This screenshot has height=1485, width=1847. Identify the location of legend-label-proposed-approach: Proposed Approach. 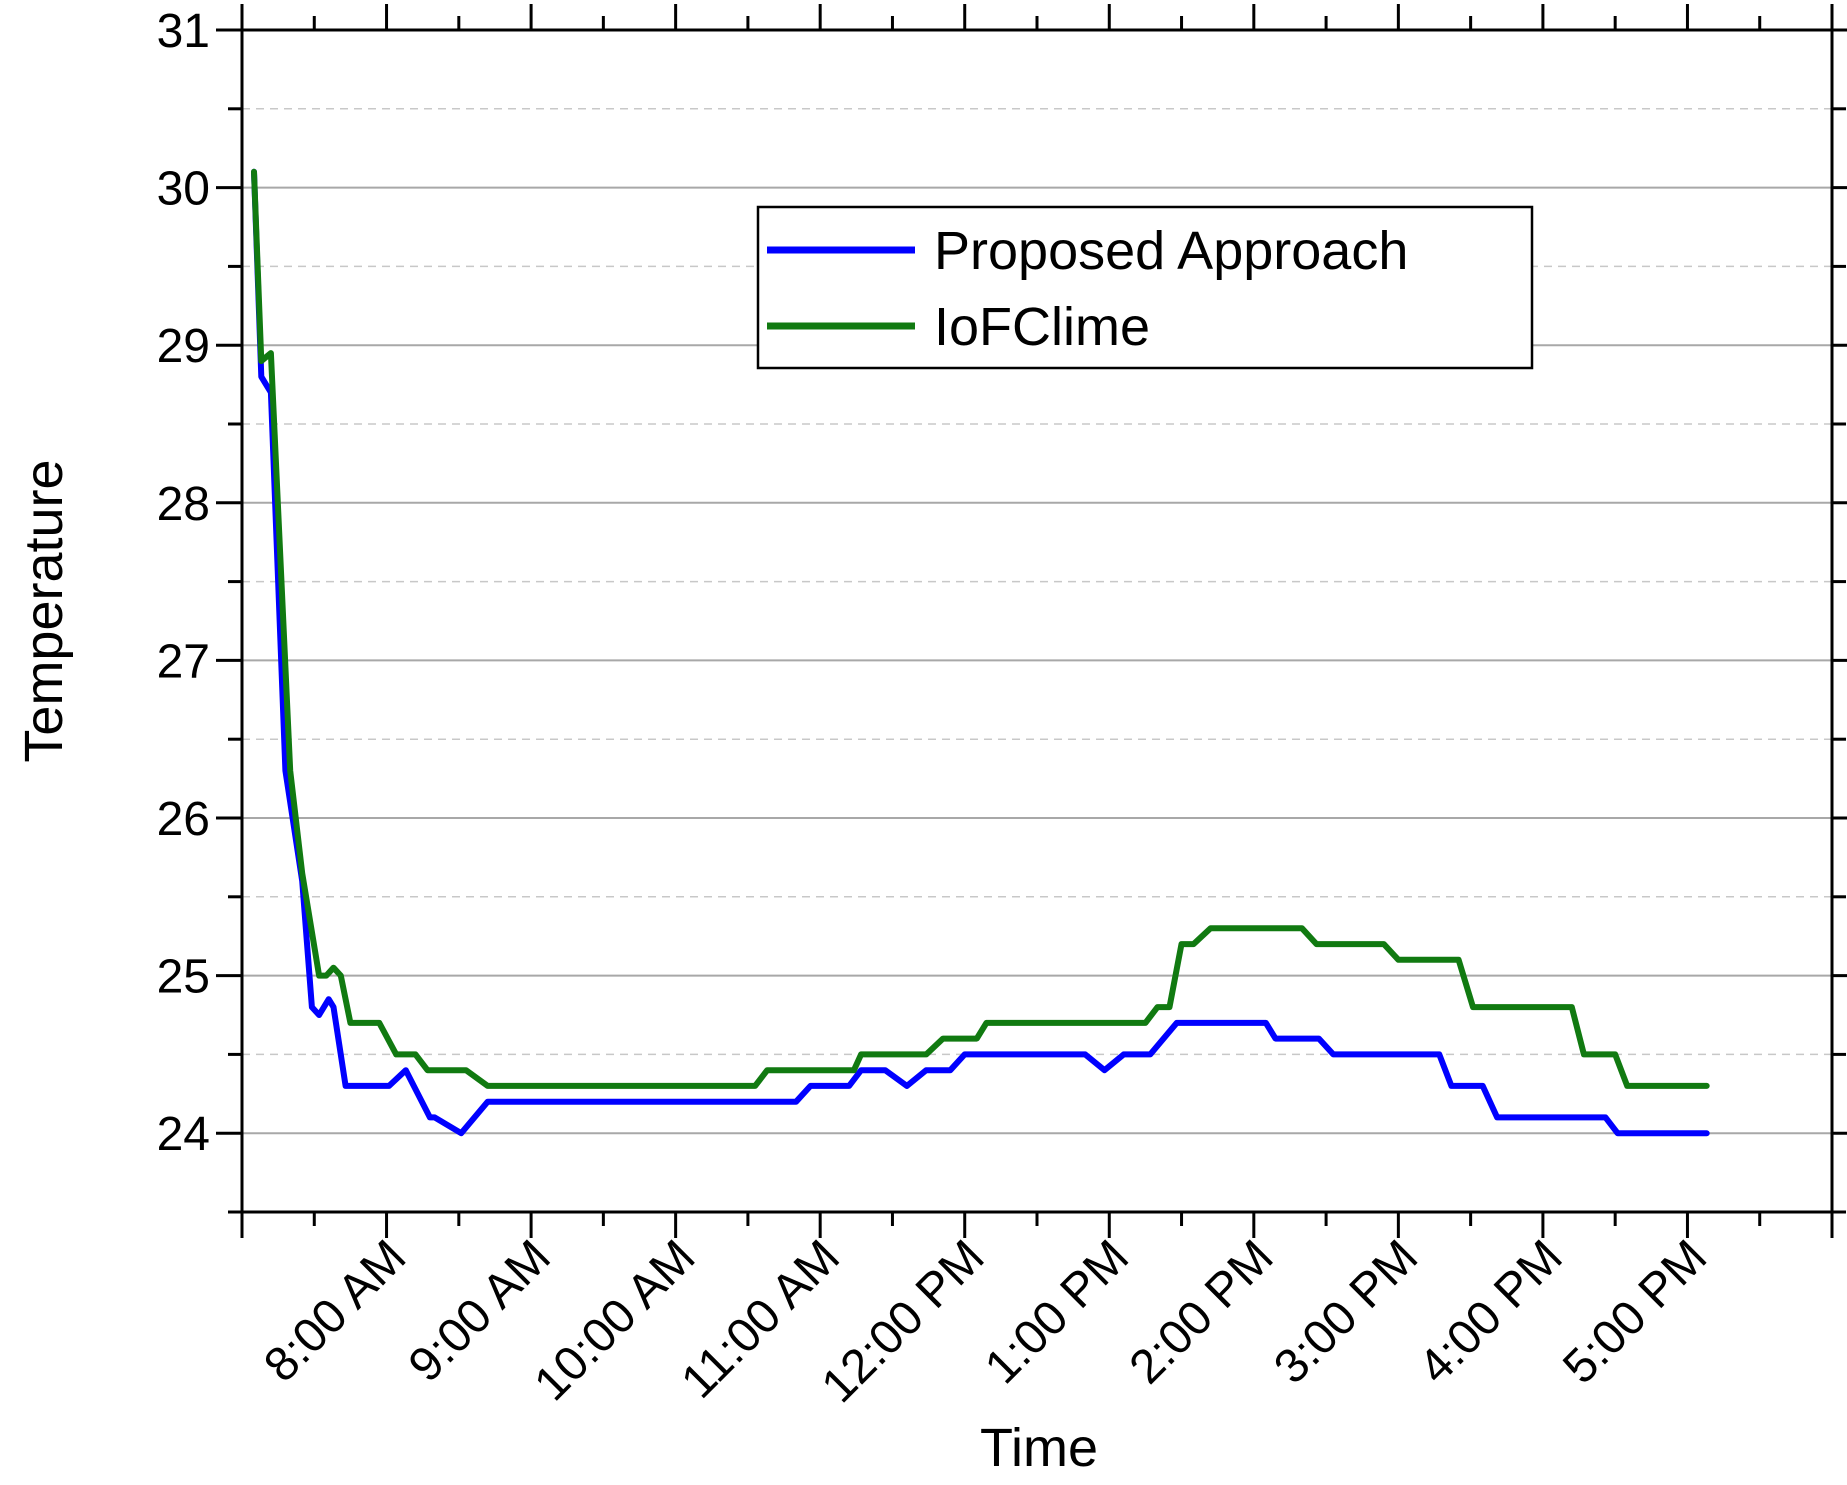
(1171, 251).